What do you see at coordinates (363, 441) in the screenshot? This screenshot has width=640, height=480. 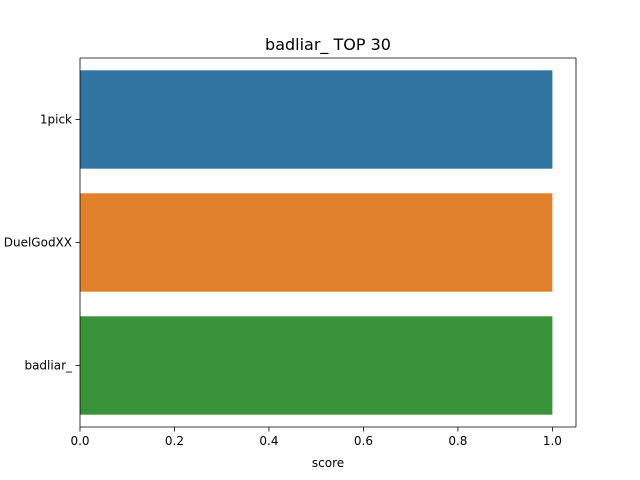 I see `x-tick-label: 0.6` at bounding box center [363, 441].